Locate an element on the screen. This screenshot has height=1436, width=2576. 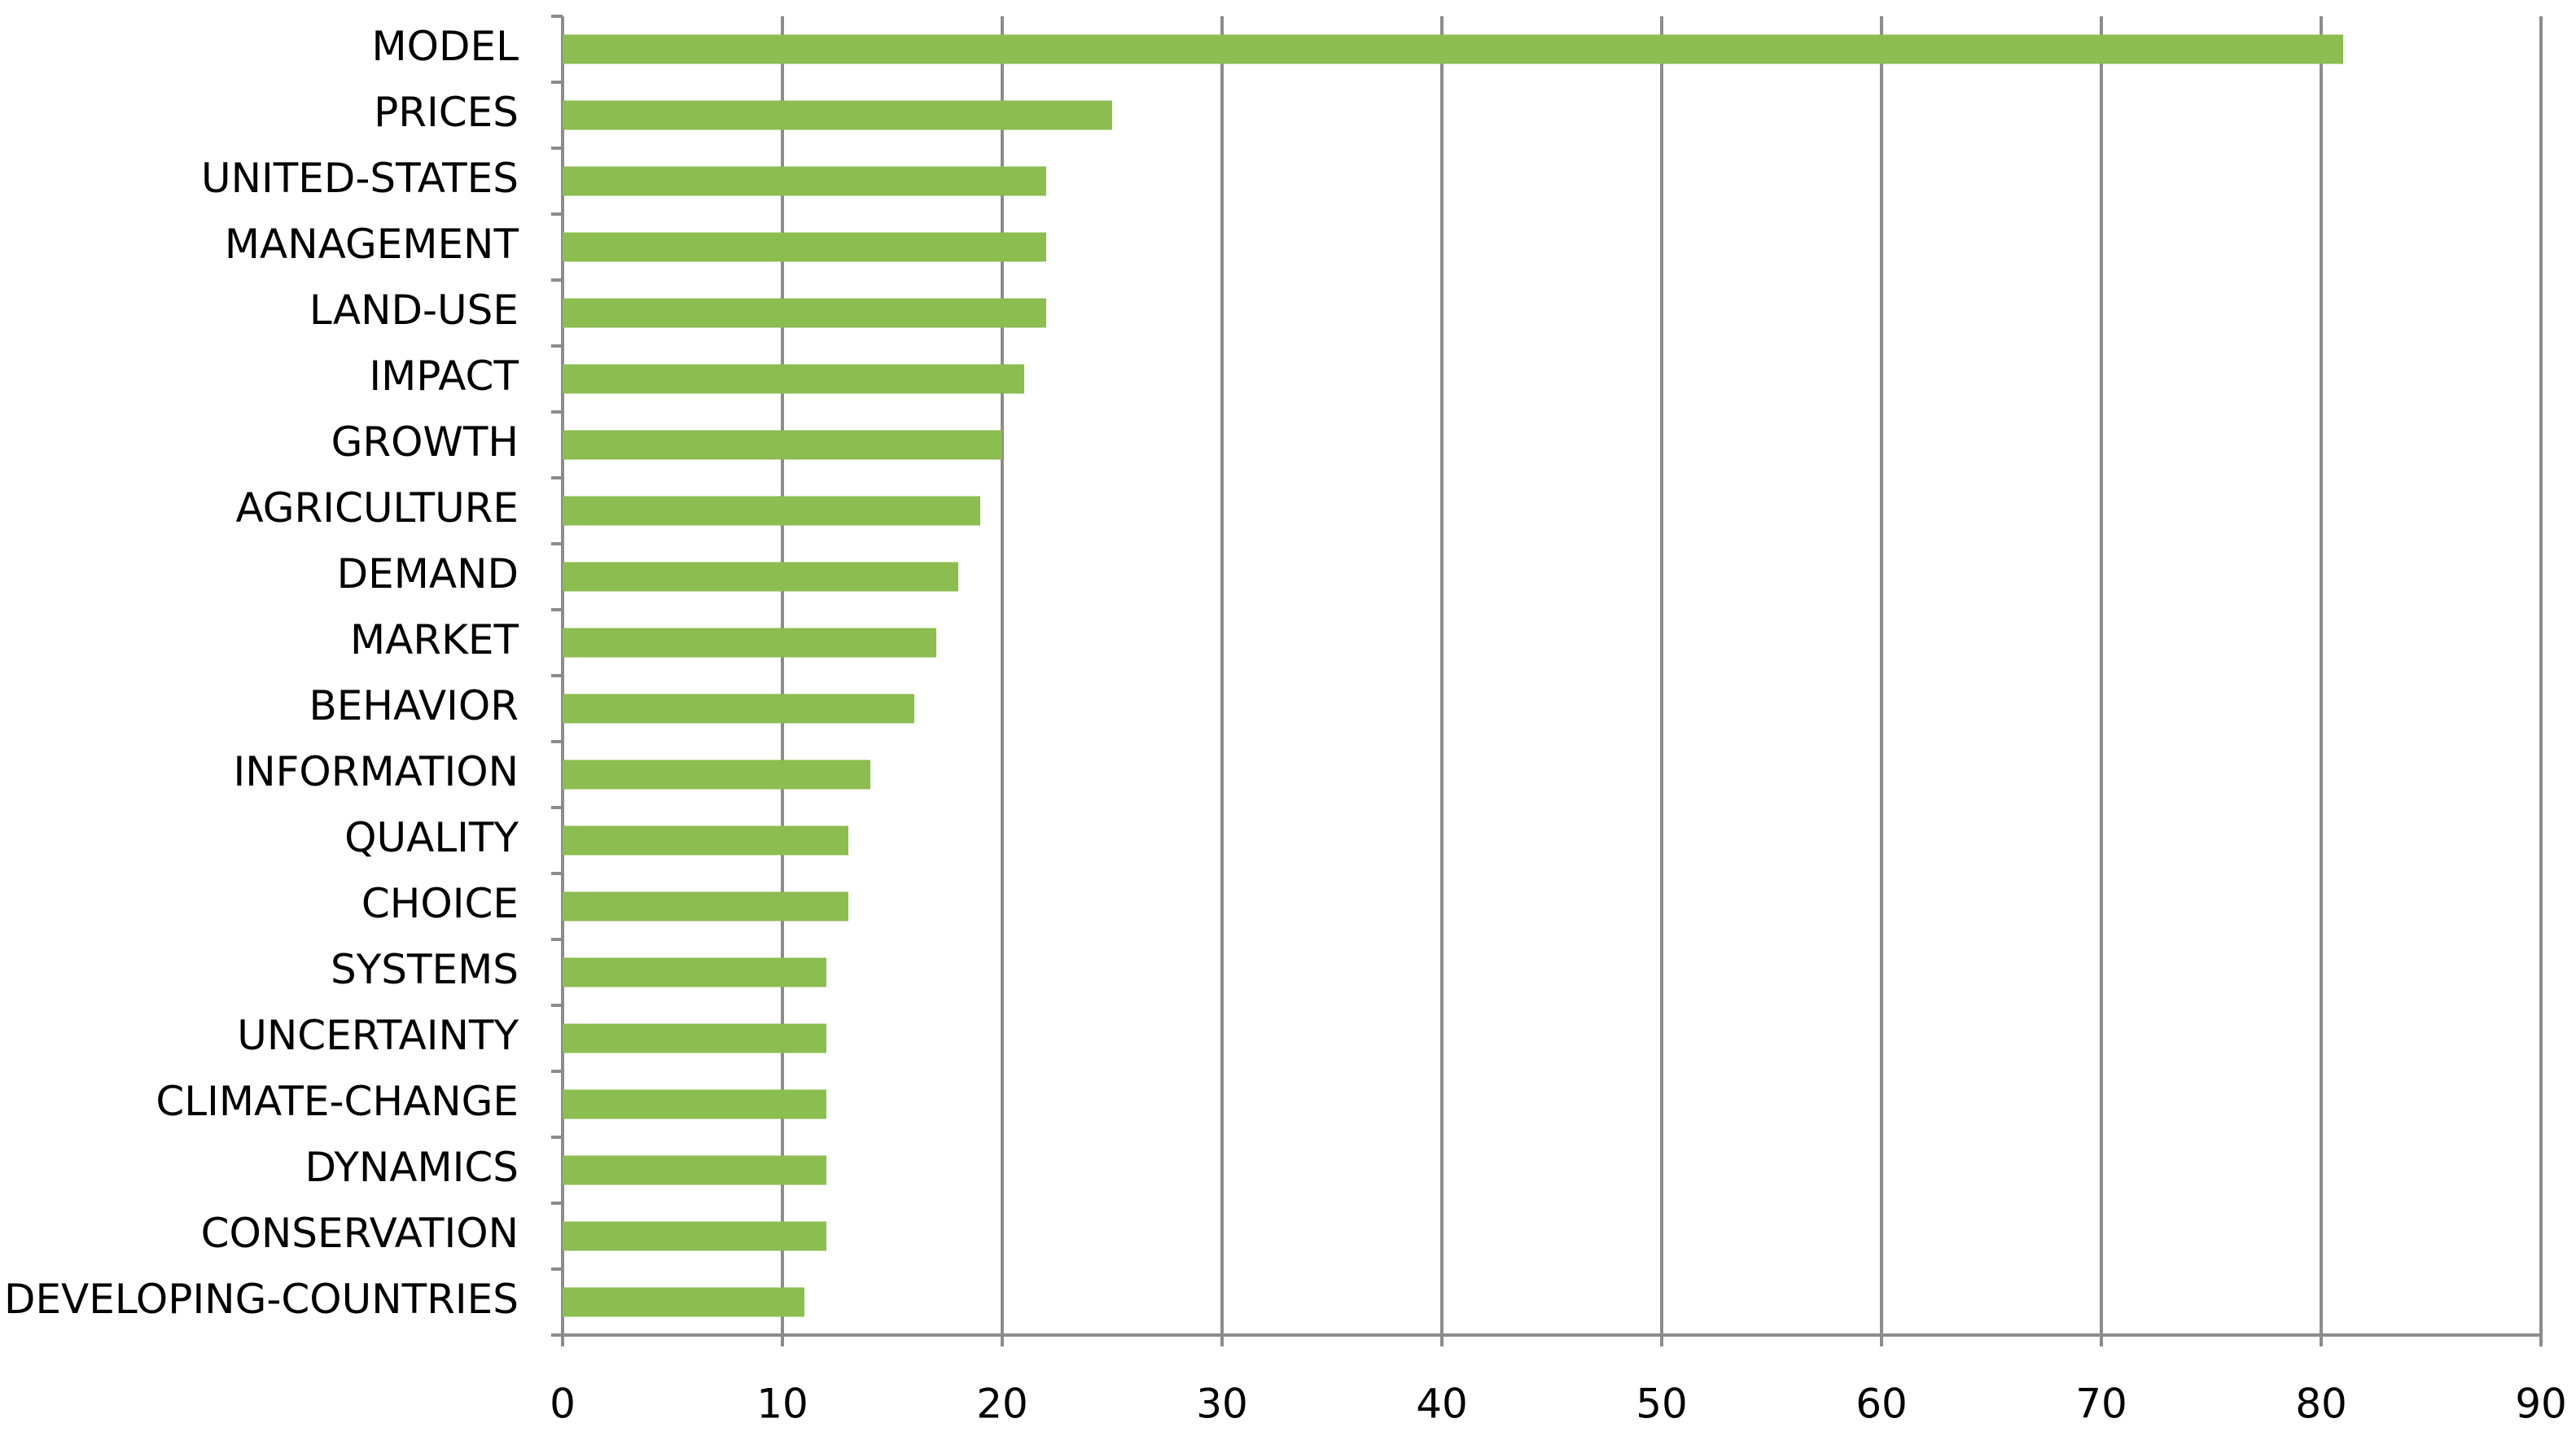
y-tick-label: BEHAVIOR is located at coordinates (414, 706).